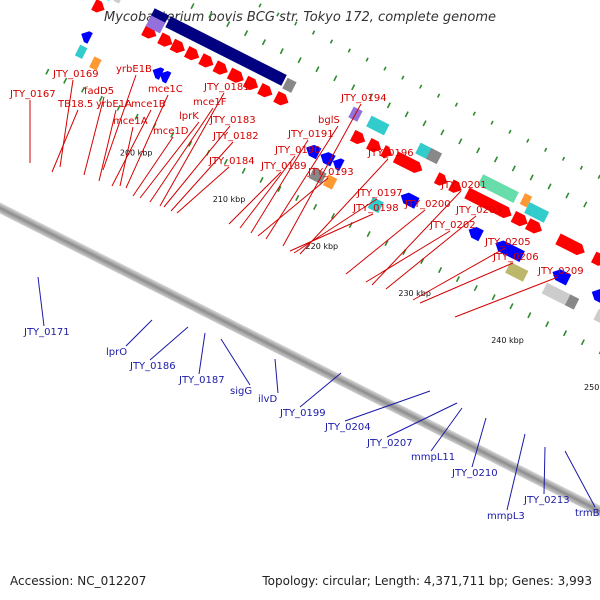 This screenshot has width=600, height=600. Describe the element at coordinates (232, 120) in the screenshot. I see `gene-label: JTY_0183` at that location.